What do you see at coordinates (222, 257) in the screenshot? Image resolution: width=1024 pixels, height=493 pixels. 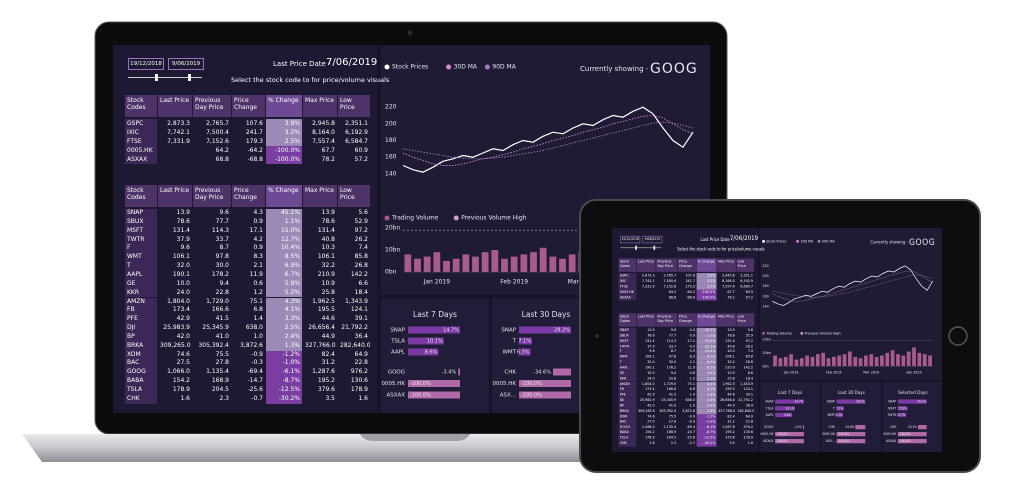 I see `table-cell: 97.8` at bounding box center [222, 257].